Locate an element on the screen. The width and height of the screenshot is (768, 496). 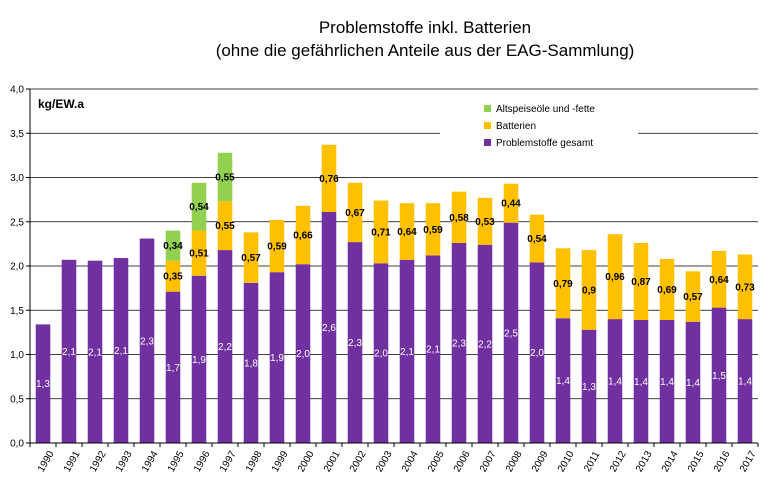
x-tick-label: 1997 is located at coordinates (228, 461).